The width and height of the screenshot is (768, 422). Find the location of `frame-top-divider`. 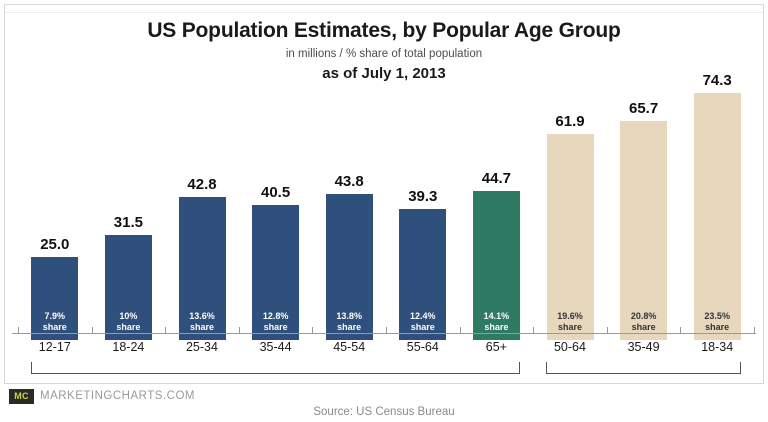

frame-top-divider is located at coordinates (384, 12).